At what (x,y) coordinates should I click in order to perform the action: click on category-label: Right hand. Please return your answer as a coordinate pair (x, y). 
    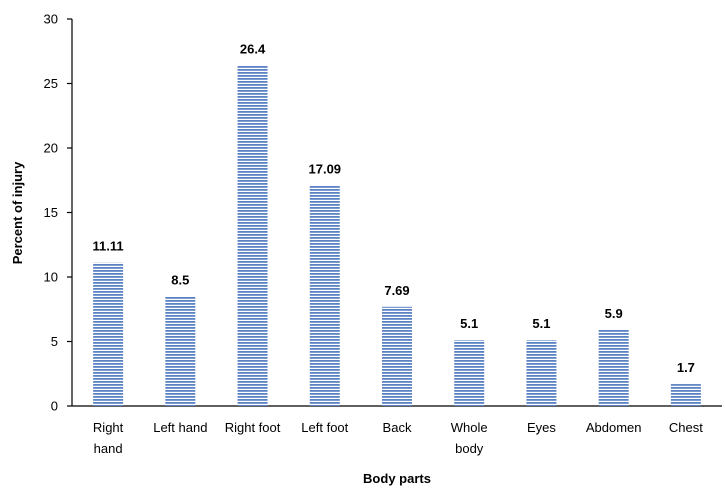
    Looking at the image, I should click on (108, 438).